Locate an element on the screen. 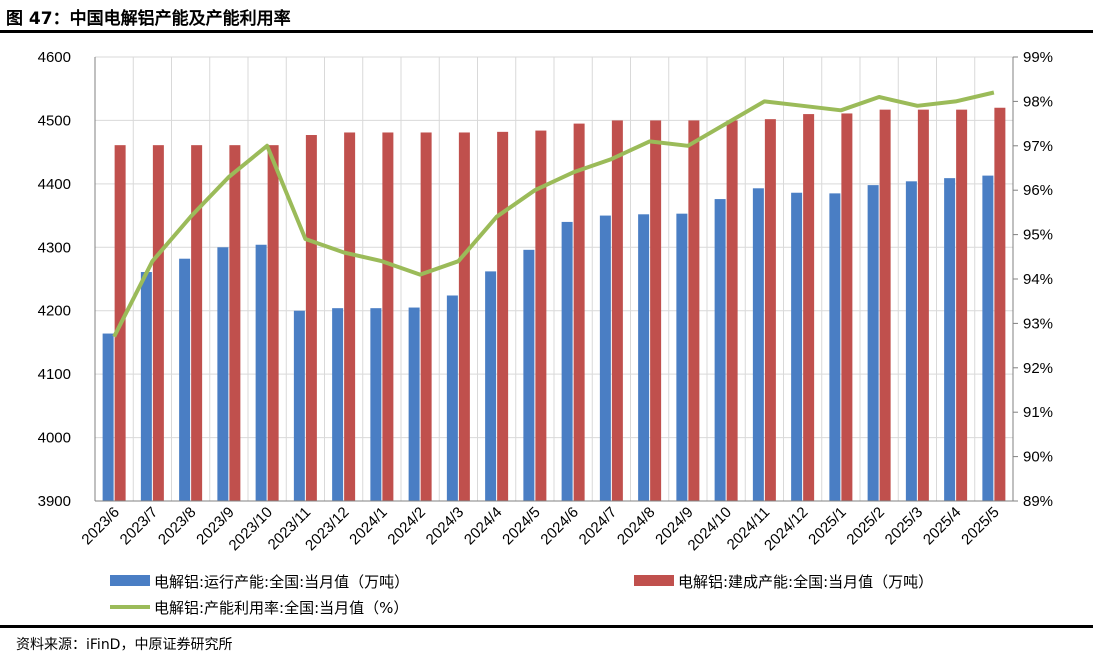 This screenshot has width=1099, height=659. right-tick-label: 98% is located at coordinates (1038, 101).